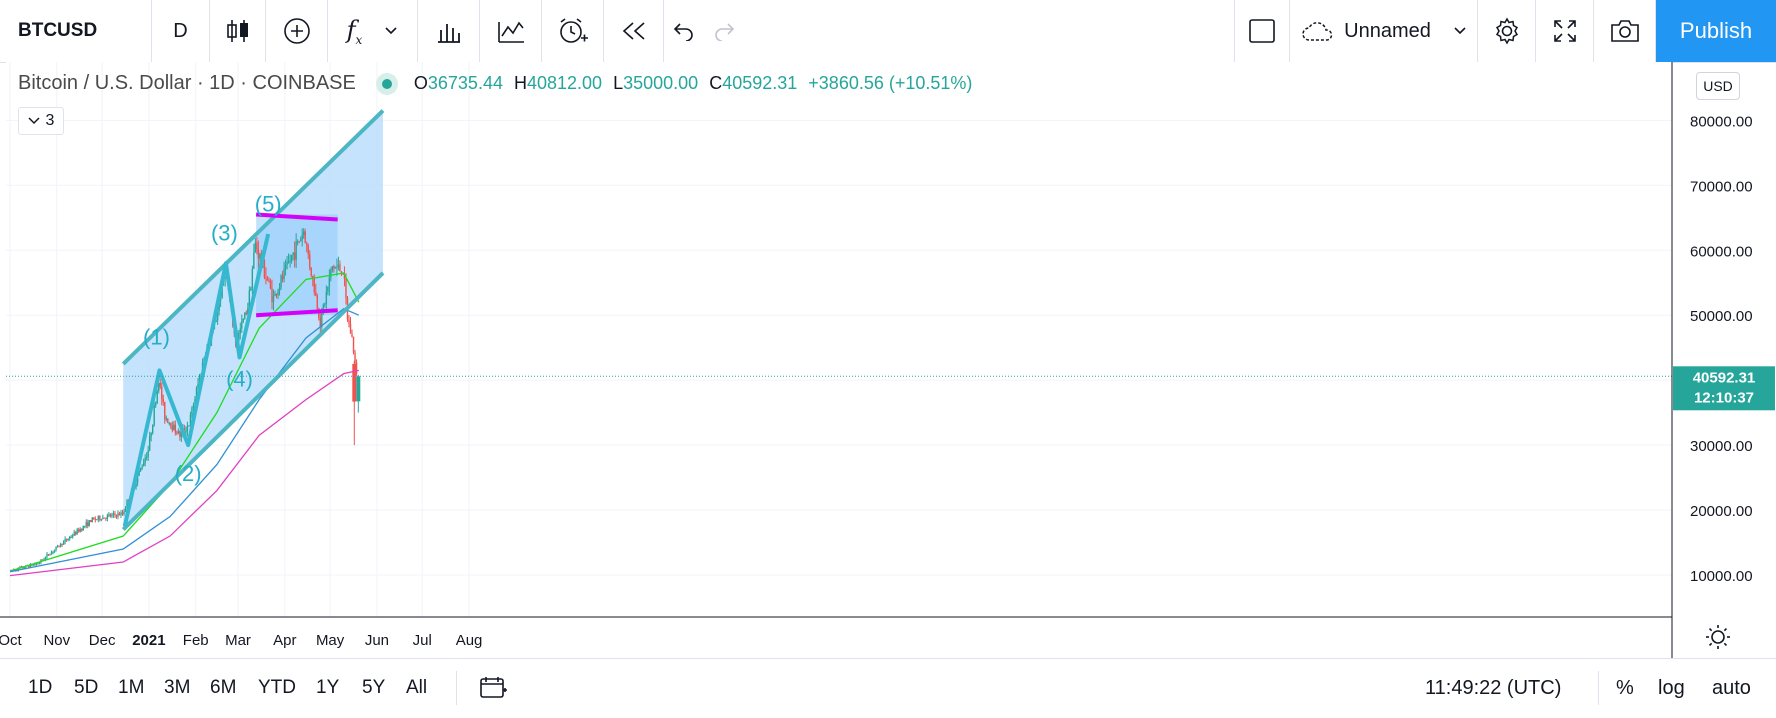 The image size is (1776, 718). Describe the element at coordinates (196, 640) in the screenshot. I see `time-tick-label: Feb` at that location.